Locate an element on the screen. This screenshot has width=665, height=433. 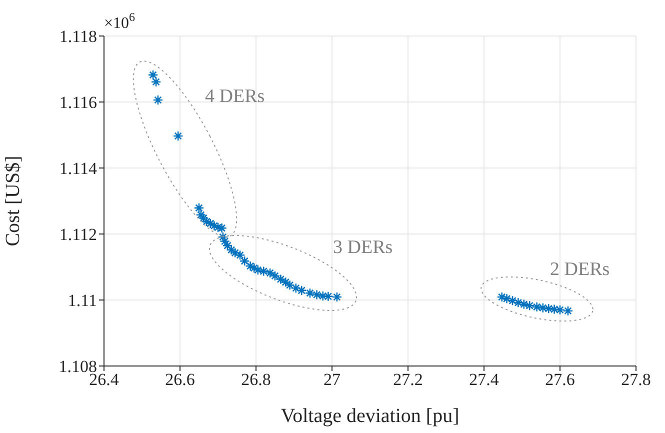
x-tick-label: 27.6 is located at coordinates (560, 380).